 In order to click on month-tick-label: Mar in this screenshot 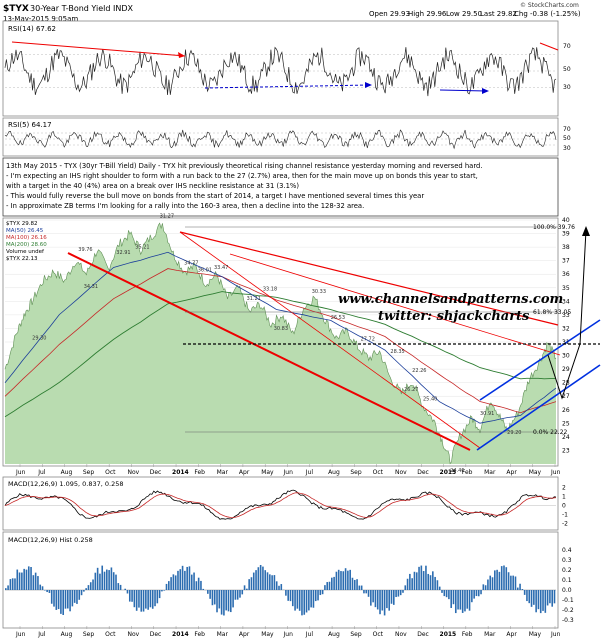, I will do `click(223, 472)`.